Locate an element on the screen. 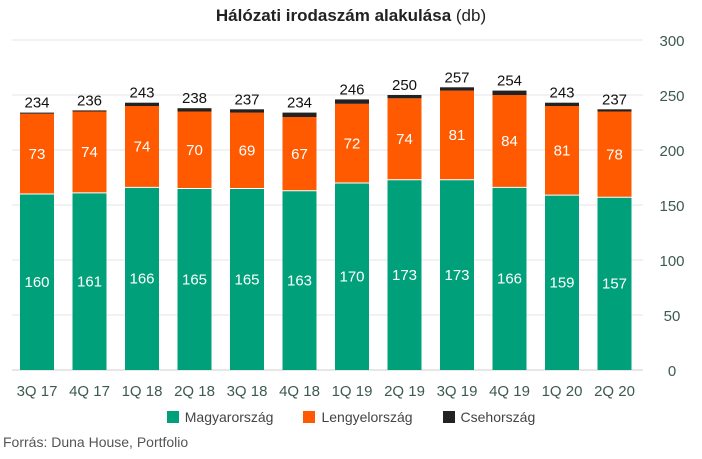  y-tick-label: 150 is located at coordinates (671, 206).